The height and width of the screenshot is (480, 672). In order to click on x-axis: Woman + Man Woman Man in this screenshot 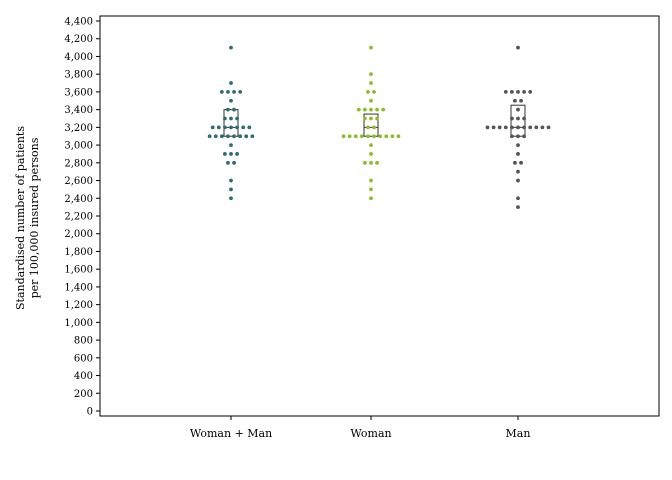, I will do `click(360, 428)`.